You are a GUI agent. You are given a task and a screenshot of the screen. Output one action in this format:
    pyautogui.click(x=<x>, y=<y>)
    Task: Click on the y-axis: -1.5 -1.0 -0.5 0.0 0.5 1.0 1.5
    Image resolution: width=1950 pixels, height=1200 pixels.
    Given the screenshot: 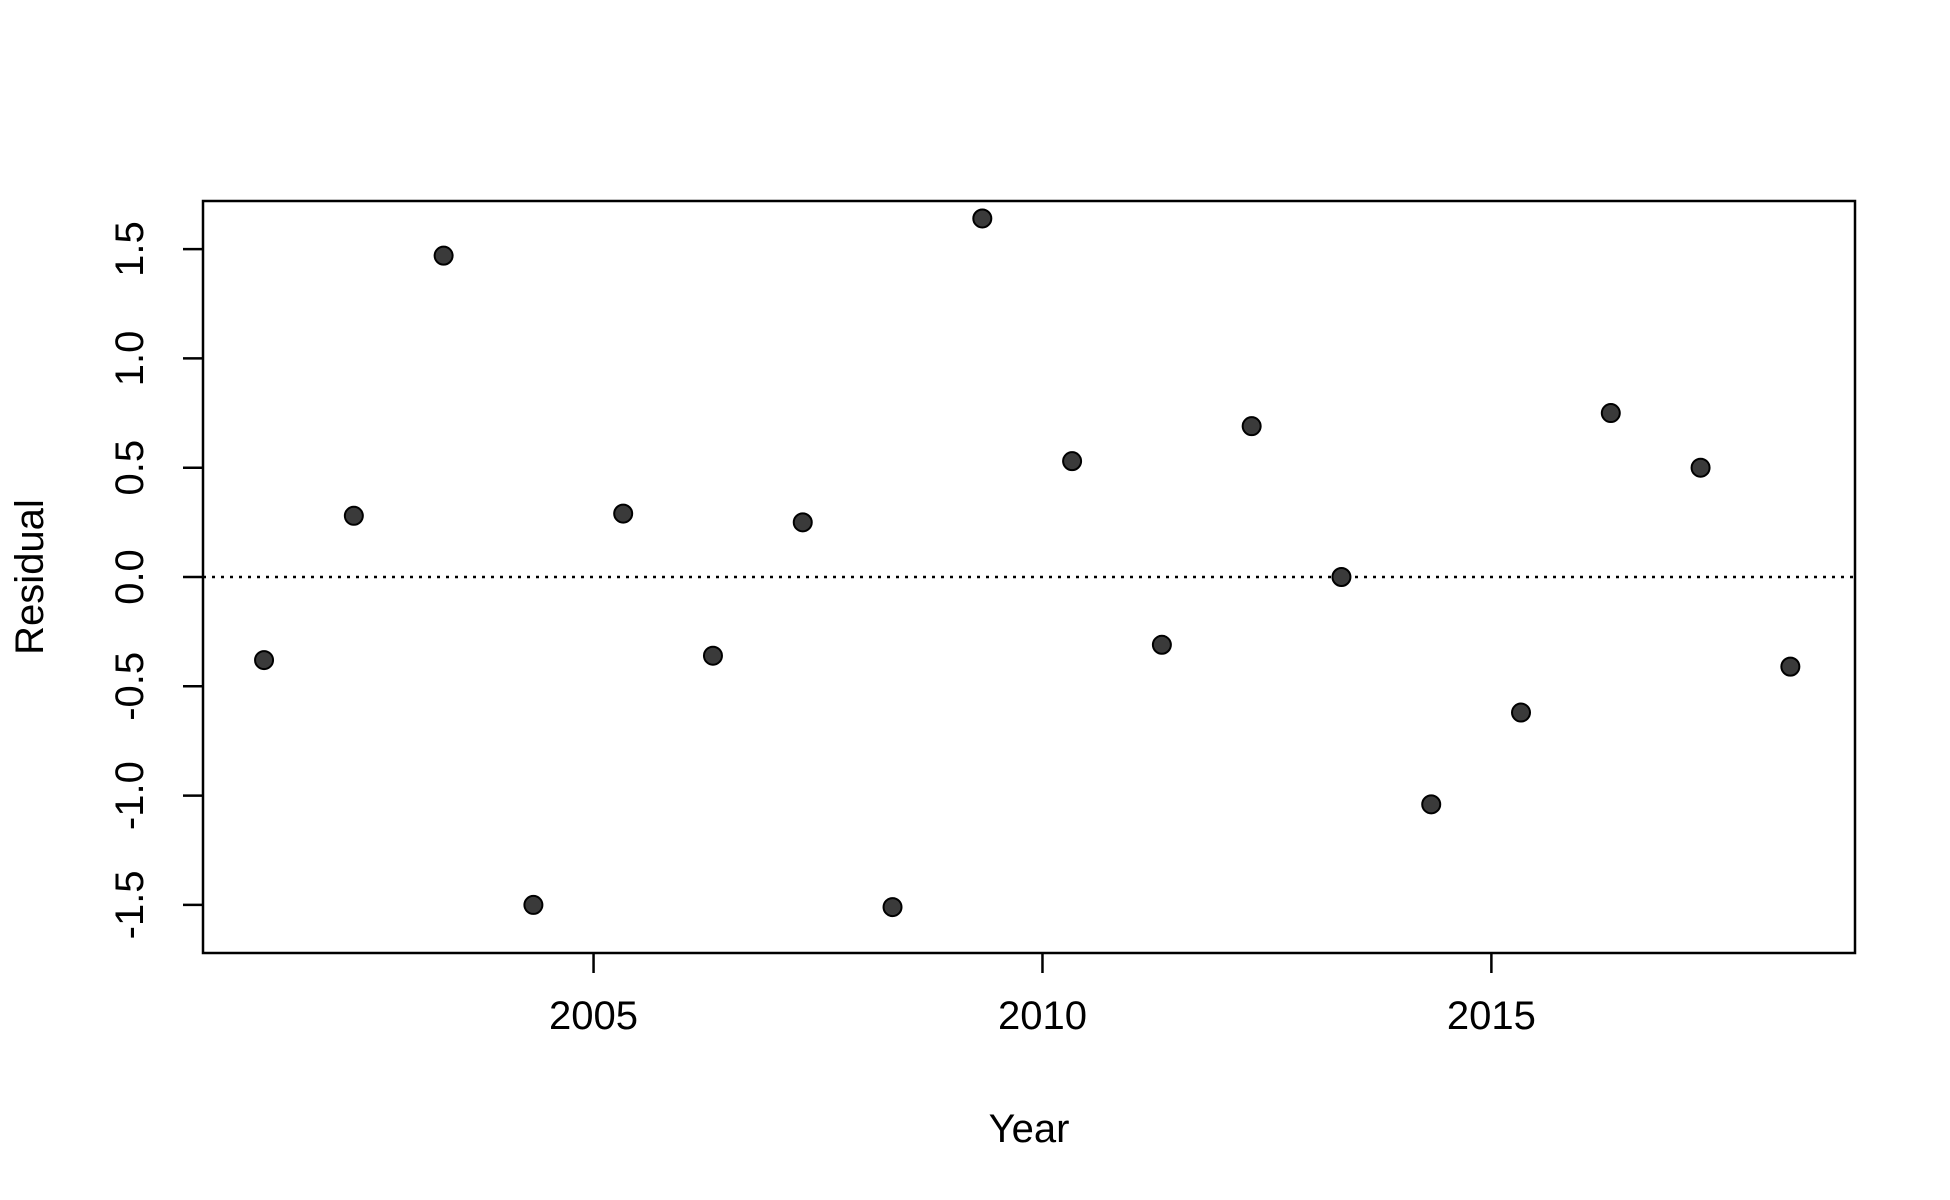 What is the action you would take?
    pyautogui.click(x=155, y=580)
    